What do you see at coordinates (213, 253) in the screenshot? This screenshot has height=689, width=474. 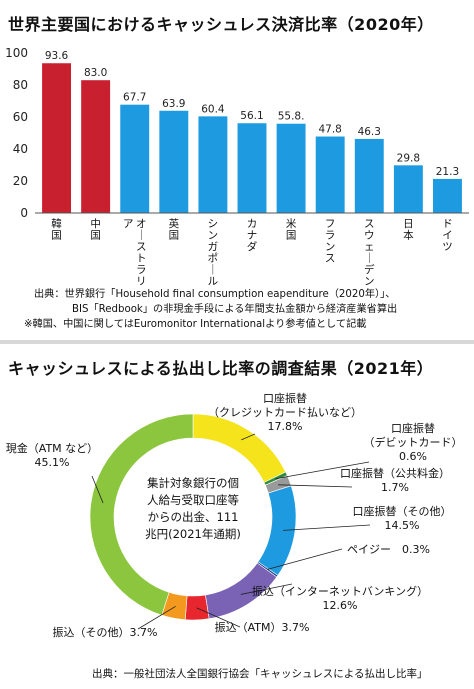 I see `category-label: シンガポ｜ル` at bounding box center [213, 253].